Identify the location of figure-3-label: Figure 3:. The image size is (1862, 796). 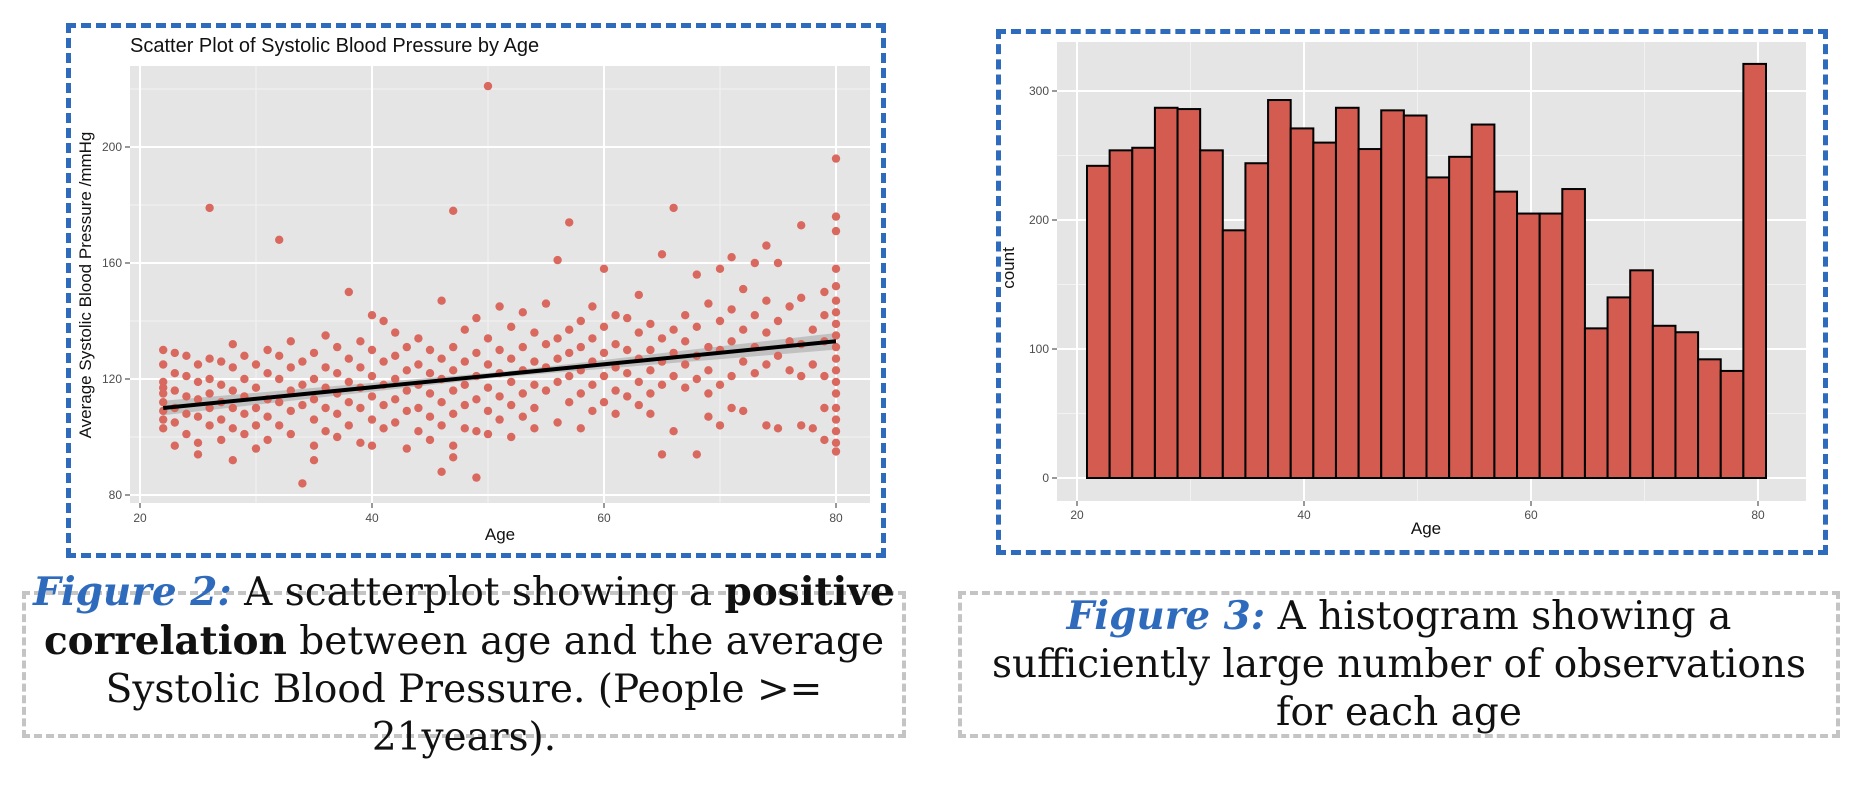
(1166, 616).